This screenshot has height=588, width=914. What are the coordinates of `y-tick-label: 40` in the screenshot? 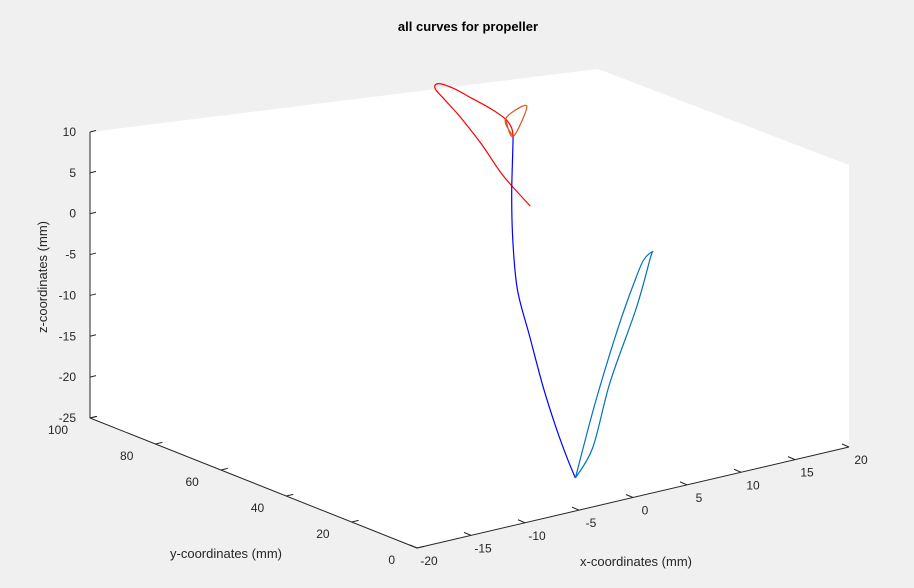 It's located at (258, 508).